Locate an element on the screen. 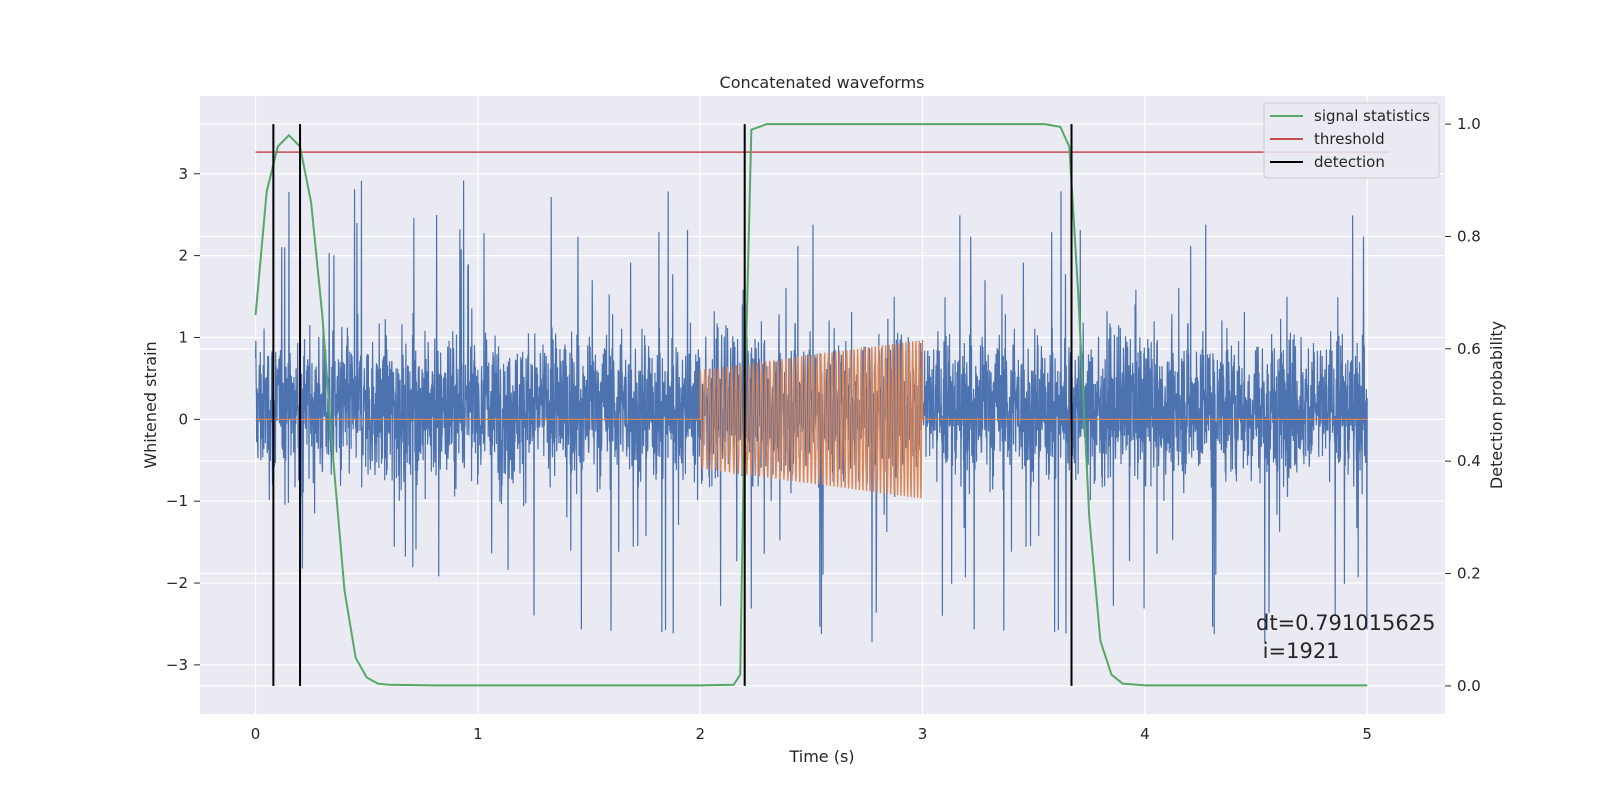  y-right-tick-label: 0.0 is located at coordinates (1469, 686).